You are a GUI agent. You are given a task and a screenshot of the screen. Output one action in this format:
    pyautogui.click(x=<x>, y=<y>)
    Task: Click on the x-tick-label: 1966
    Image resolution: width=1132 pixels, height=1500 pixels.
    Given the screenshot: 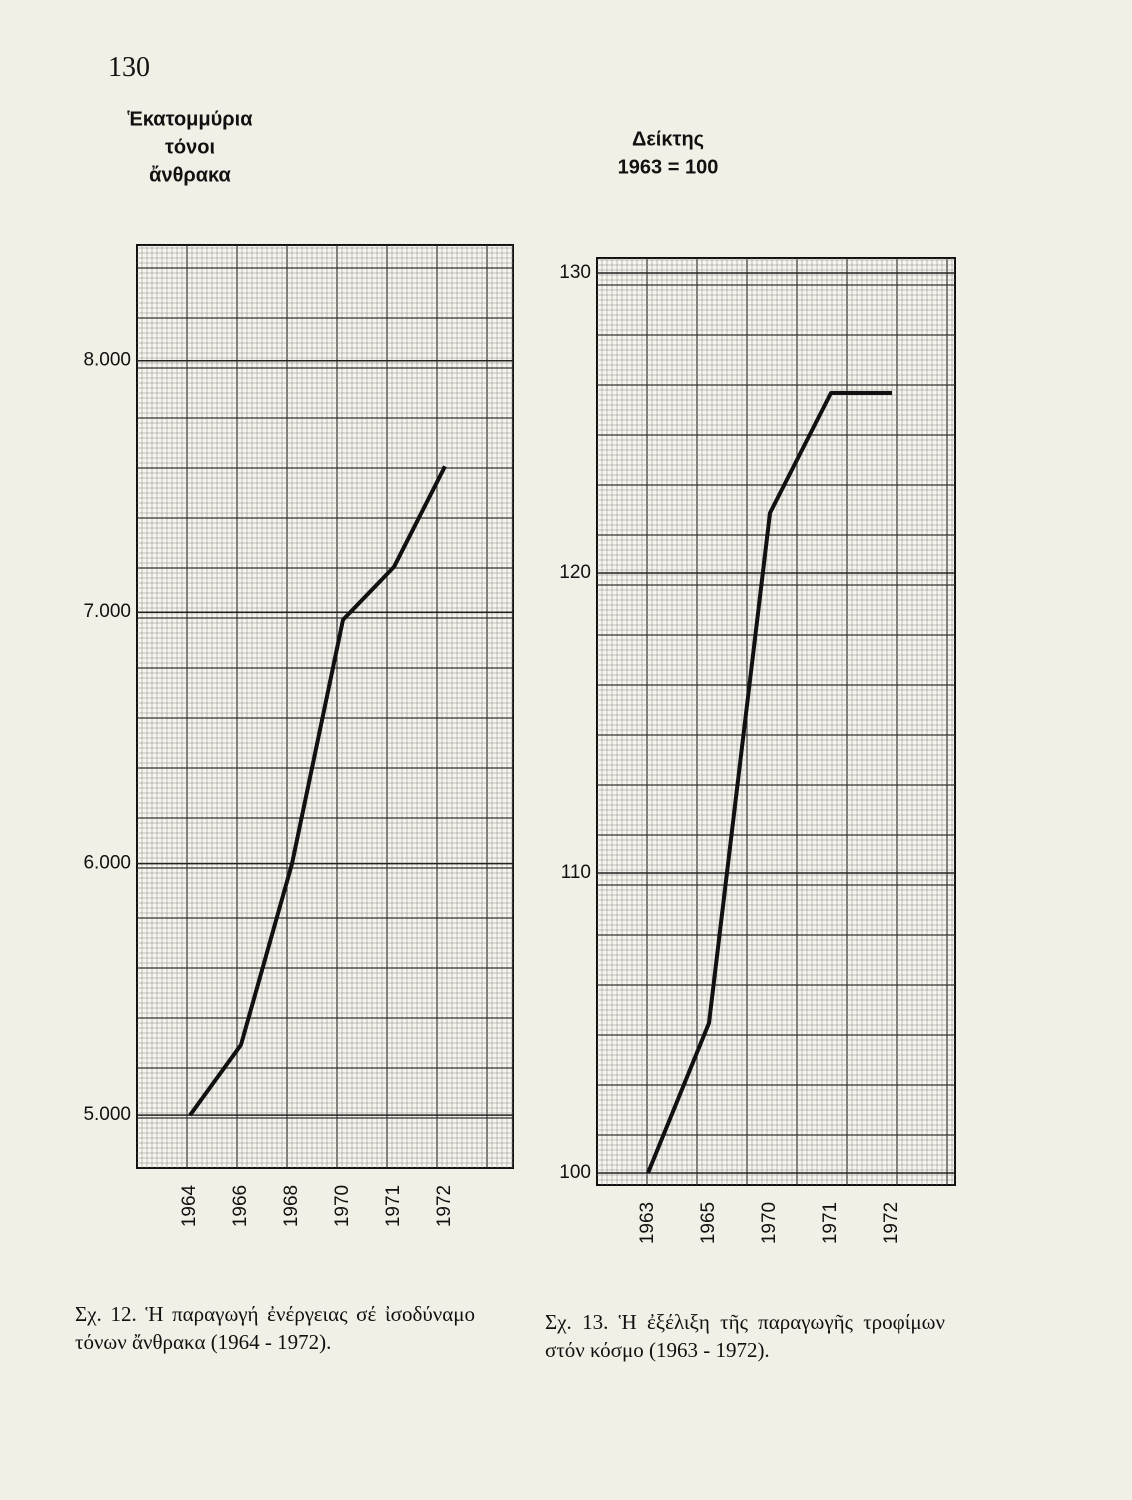 What is the action you would take?
    pyautogui.click(x=240, y=1206)
    